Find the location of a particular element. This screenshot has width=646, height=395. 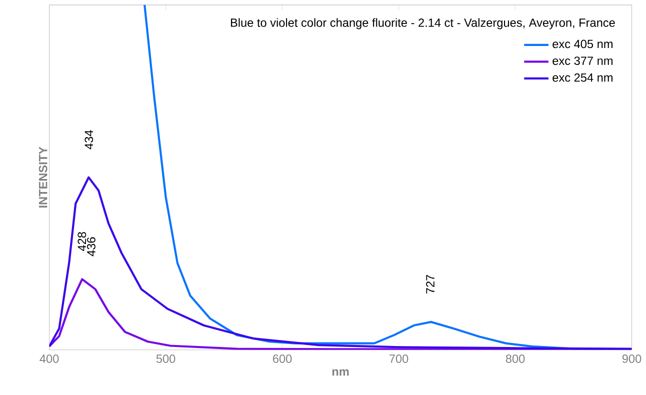

y-axis-title: INTENSITY is located at coordinates (43, 177).